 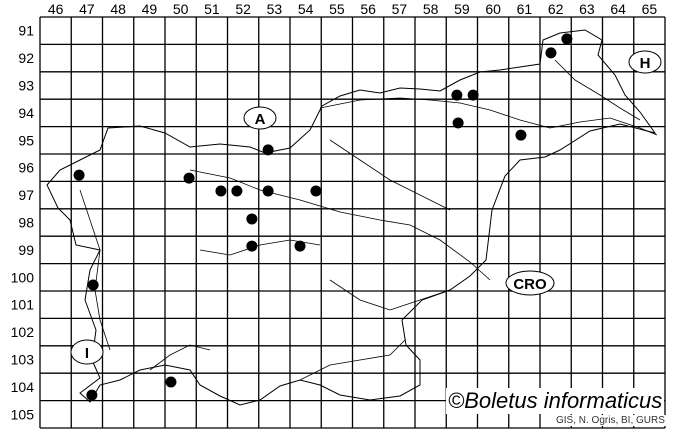 What do you see at coordinates (23, 305) in the screenshot?
I see `row-label: 101` at bounding box center [23, 305].